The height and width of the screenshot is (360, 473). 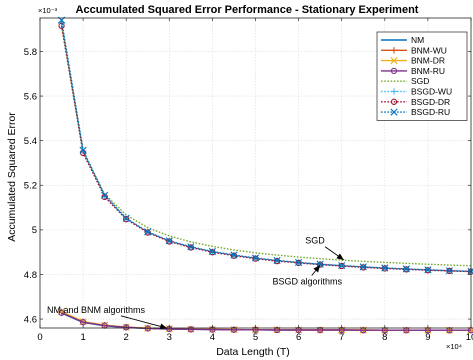 What do you see at coordinates (420, 81) in the screenshot?
I see `legend-label: SGD` at bounding box center [420, 81].